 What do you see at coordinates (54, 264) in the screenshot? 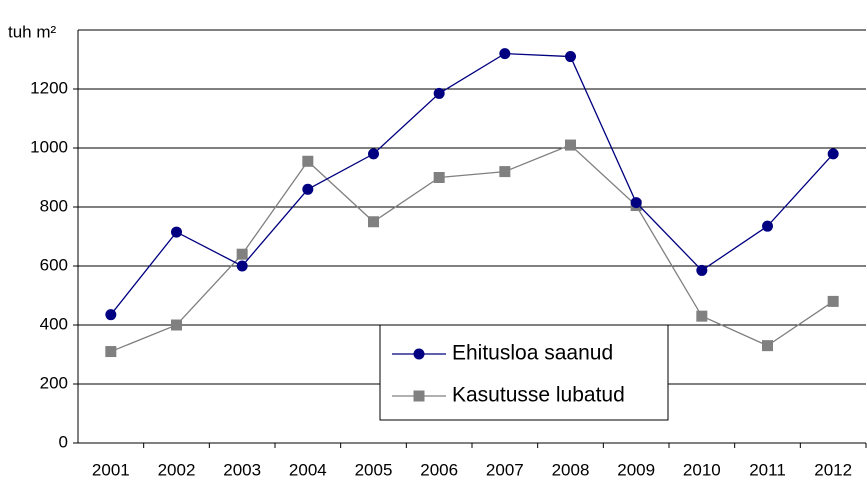
I see `y-tick-label: 600` at bounding box center [54, 264].